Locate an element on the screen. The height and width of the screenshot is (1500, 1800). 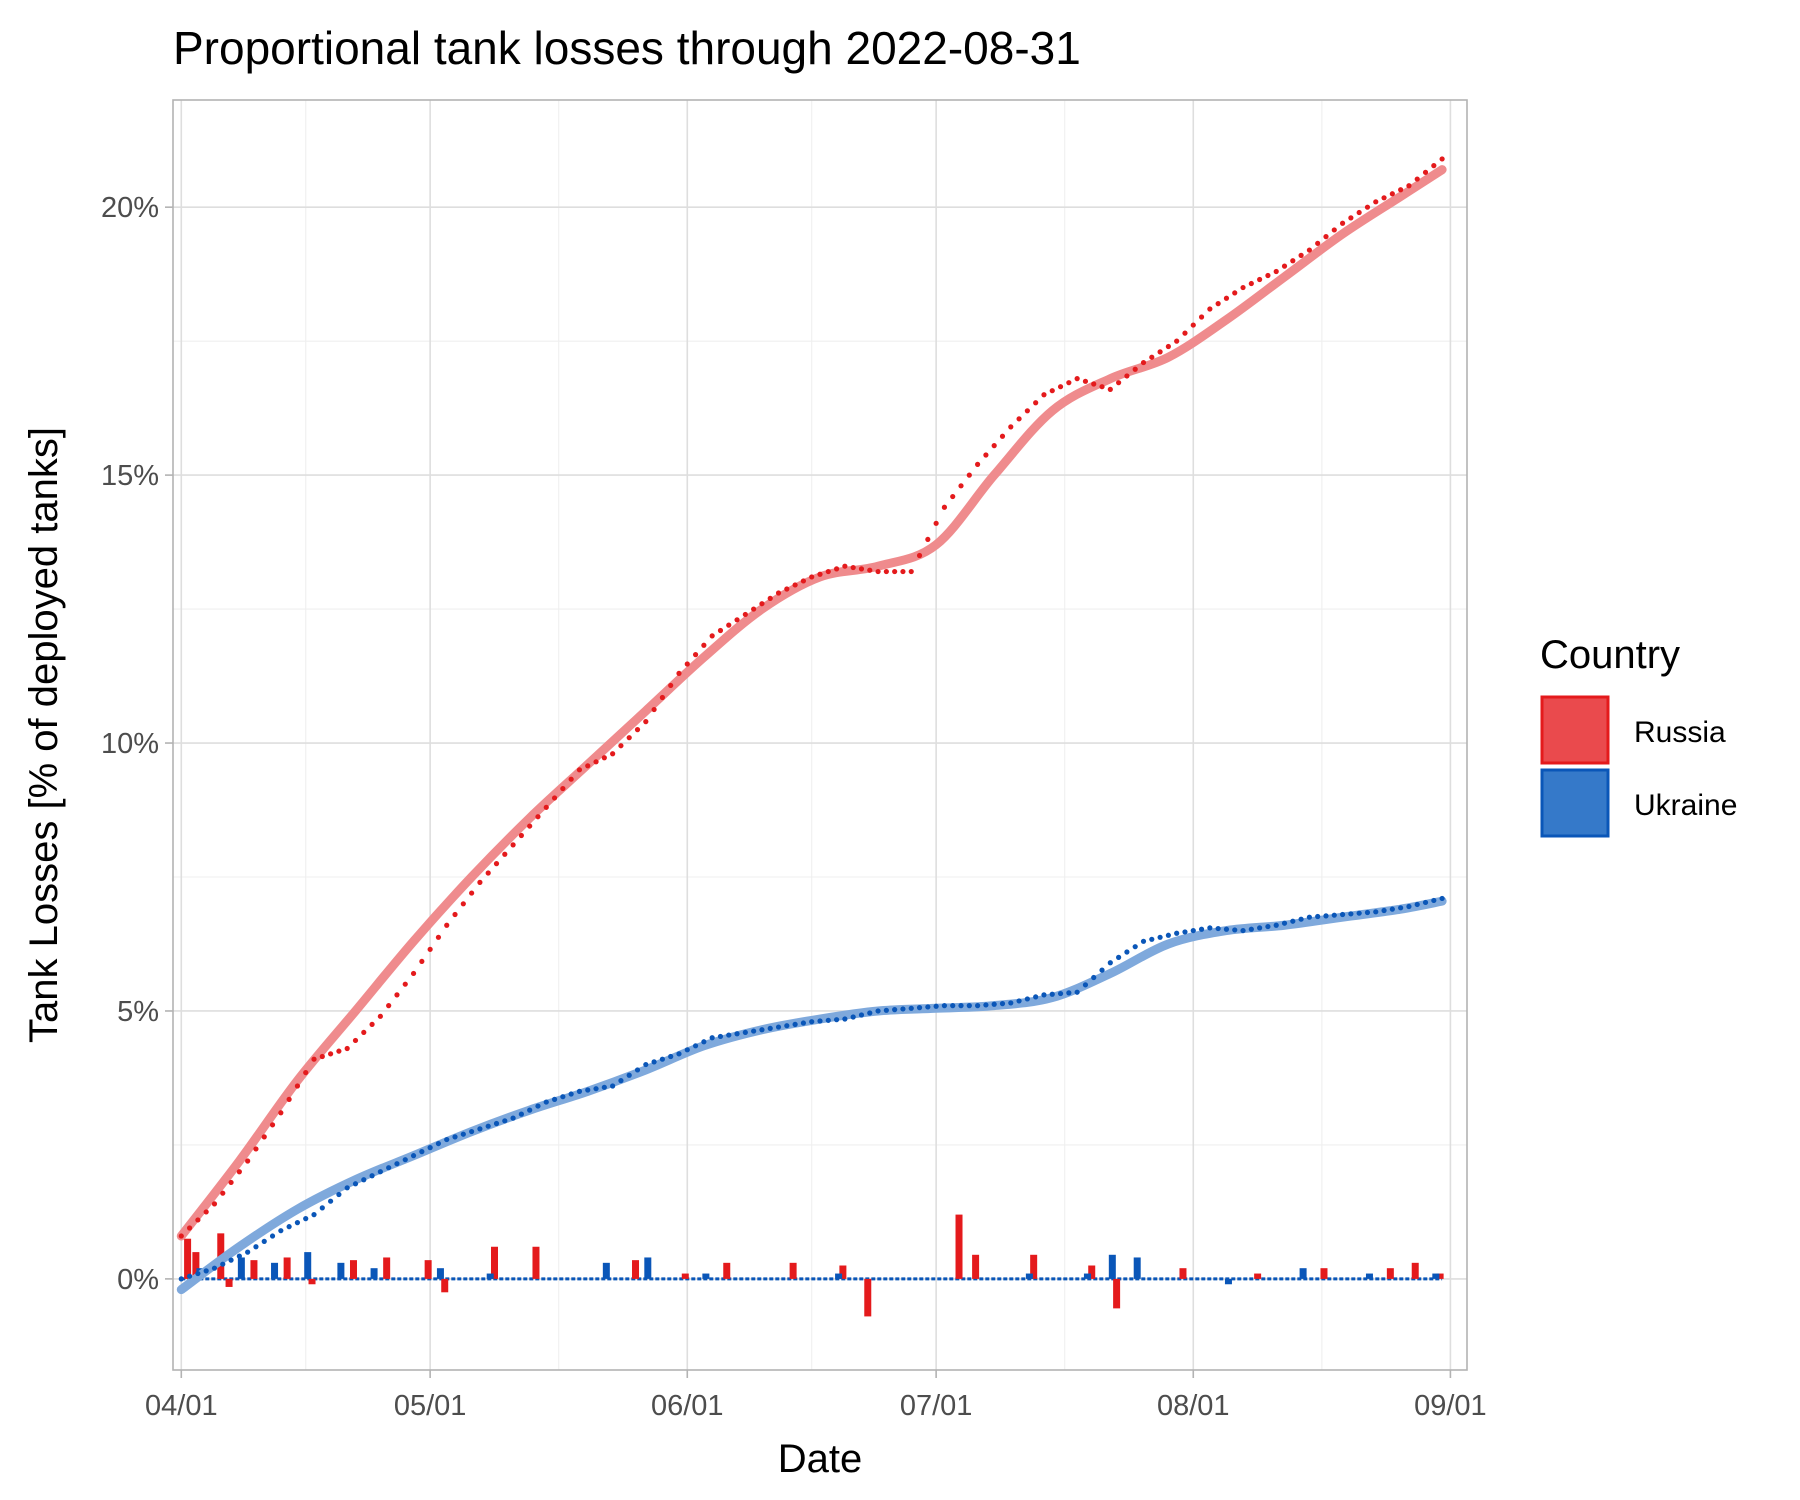
y-tick-label: 5% is located at coordinates (138, 1012).